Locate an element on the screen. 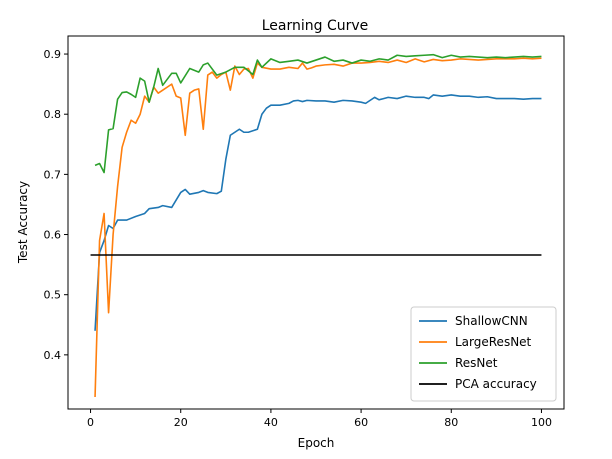 This screenshot has width=612, height=459. y-tick-label: 0.5 is located at coordinates (53, 295).